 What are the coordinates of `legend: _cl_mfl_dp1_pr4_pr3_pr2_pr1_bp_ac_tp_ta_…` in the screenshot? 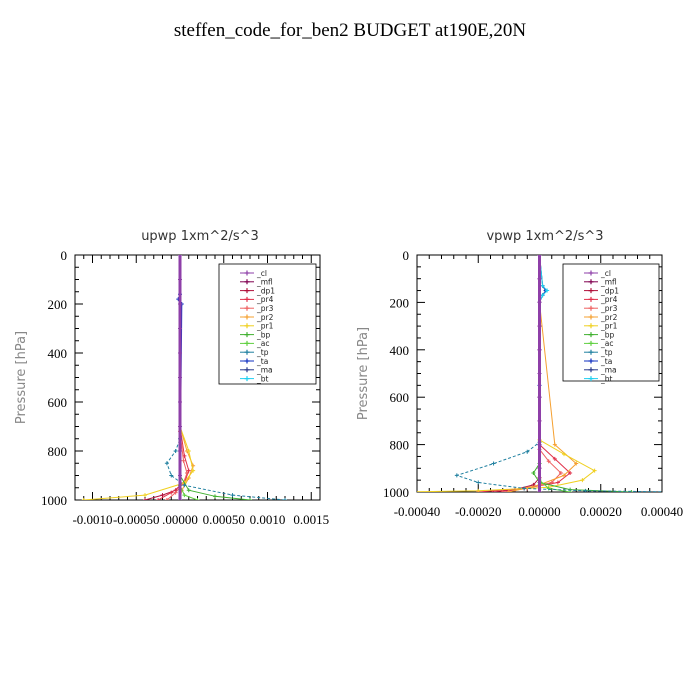 It's located at (611, 323).